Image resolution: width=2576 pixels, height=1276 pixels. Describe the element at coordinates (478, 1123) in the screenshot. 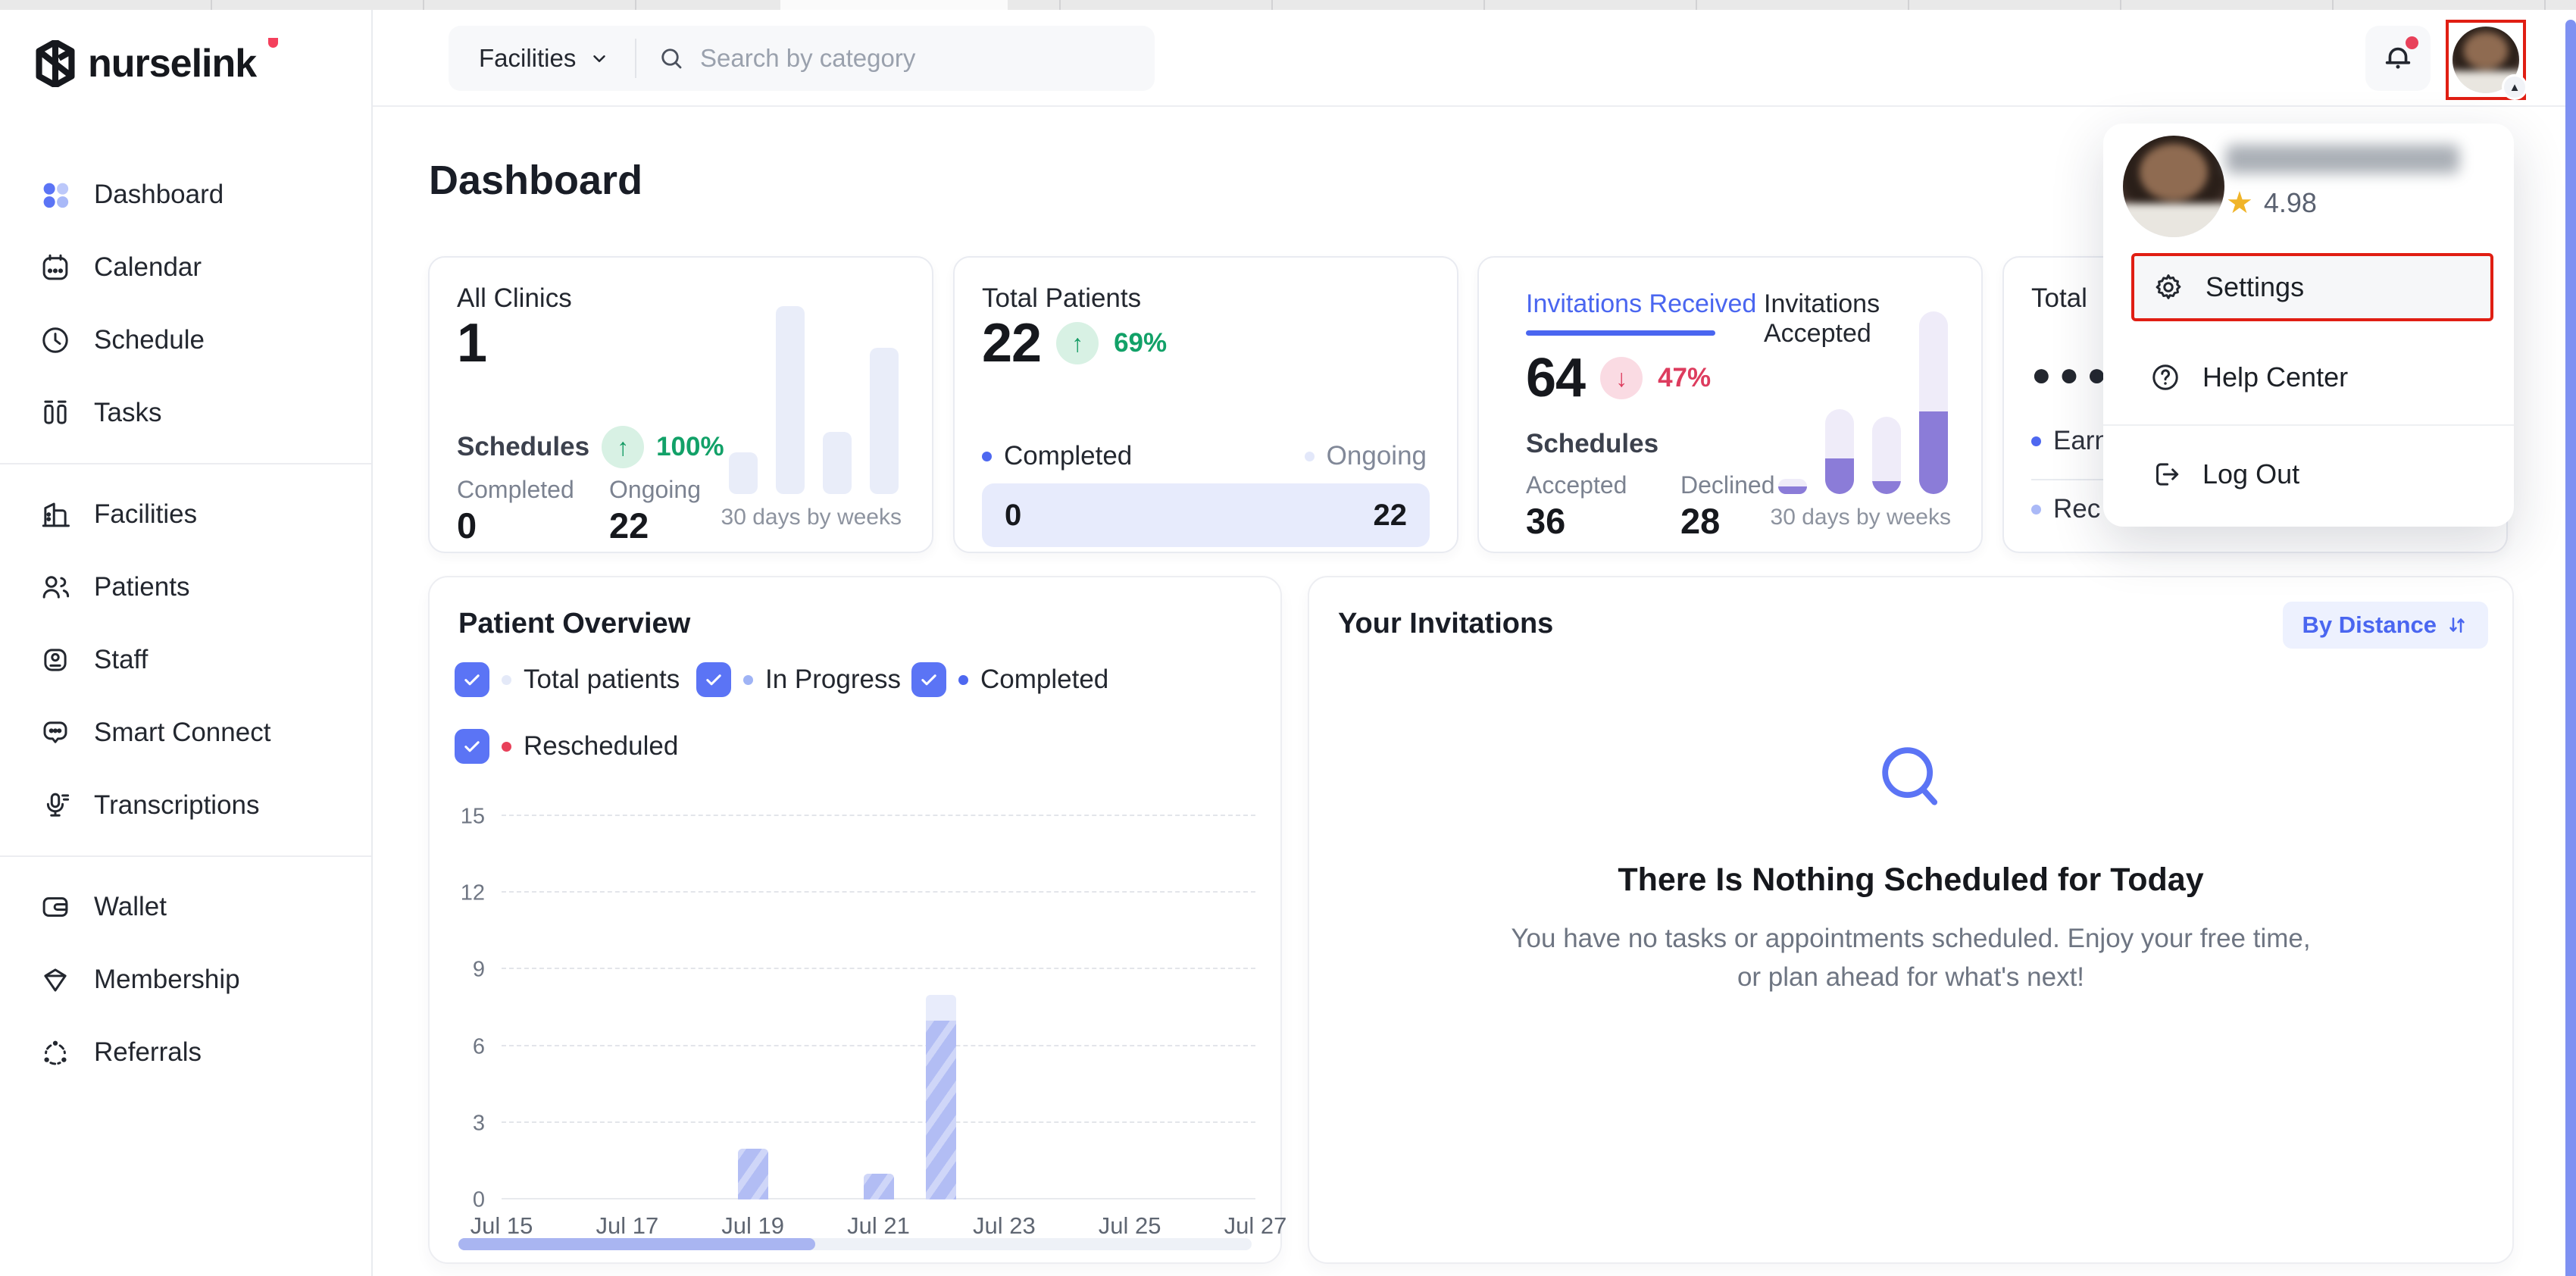

I see `y-tick-label: 3` at that location.